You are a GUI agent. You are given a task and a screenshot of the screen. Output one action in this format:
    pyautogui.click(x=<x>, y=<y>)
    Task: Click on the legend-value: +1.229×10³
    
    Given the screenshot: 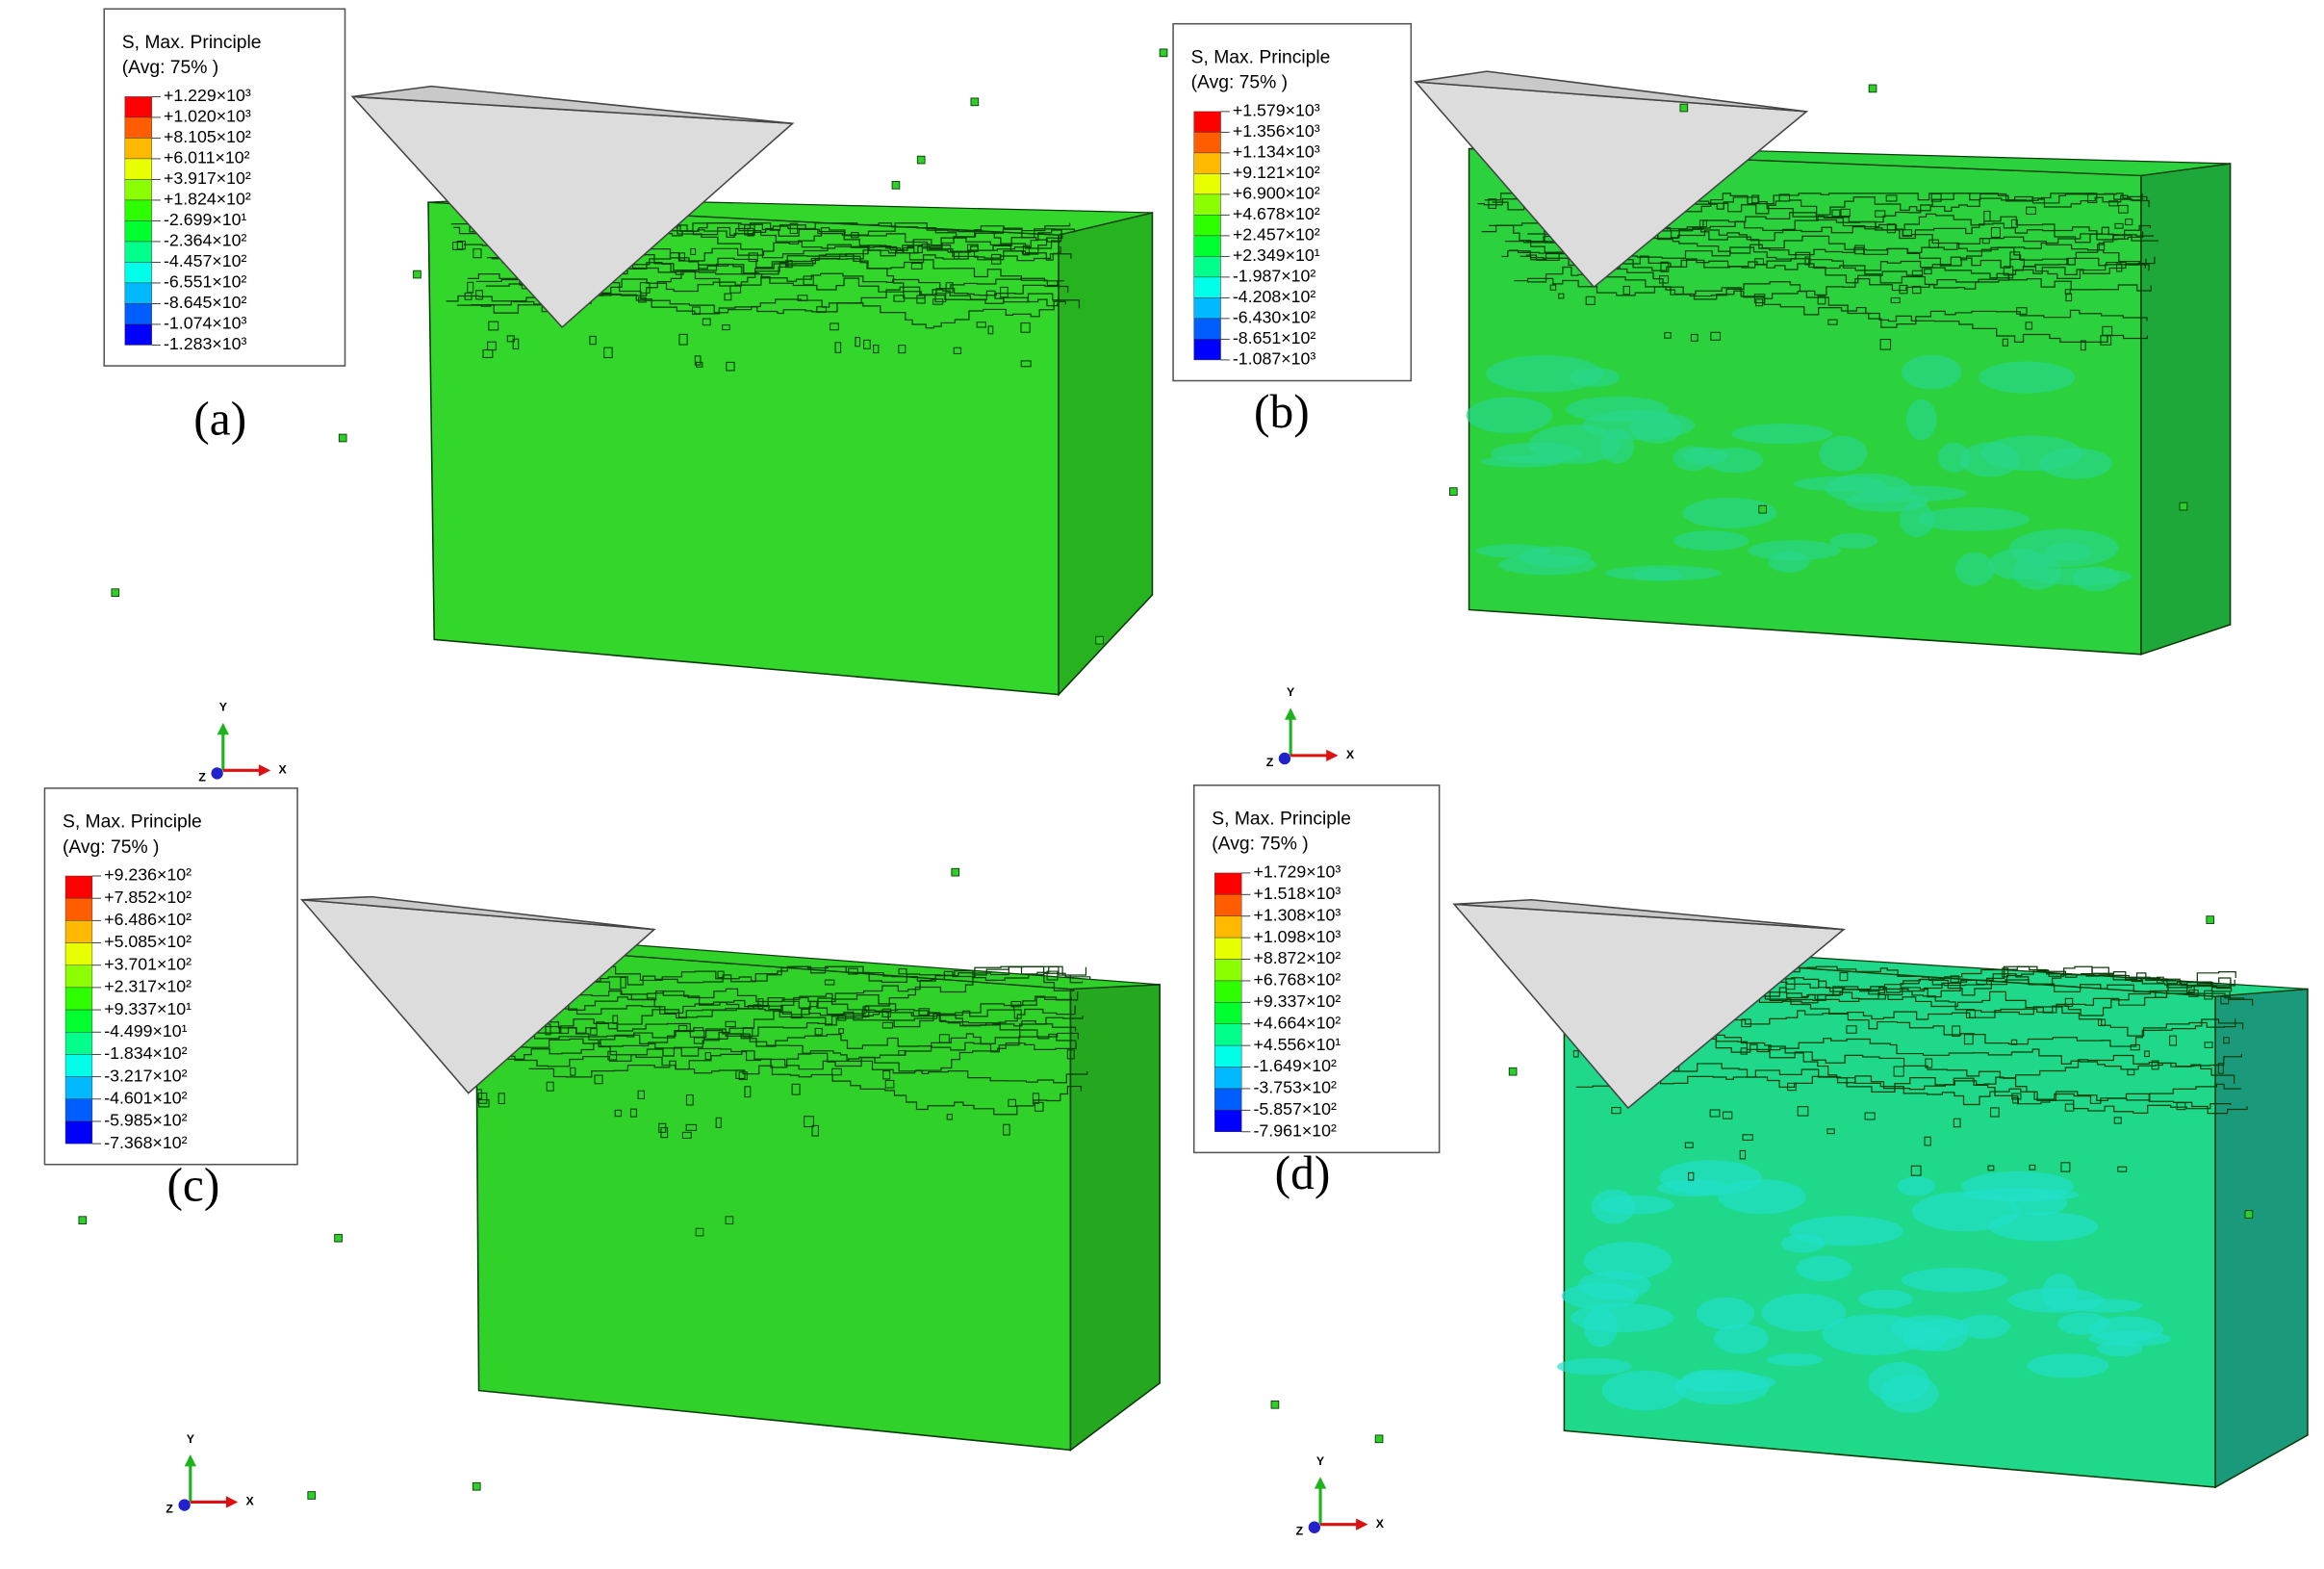 What is the action you would take?
    pyautogui.click(x=207, y=96)
    